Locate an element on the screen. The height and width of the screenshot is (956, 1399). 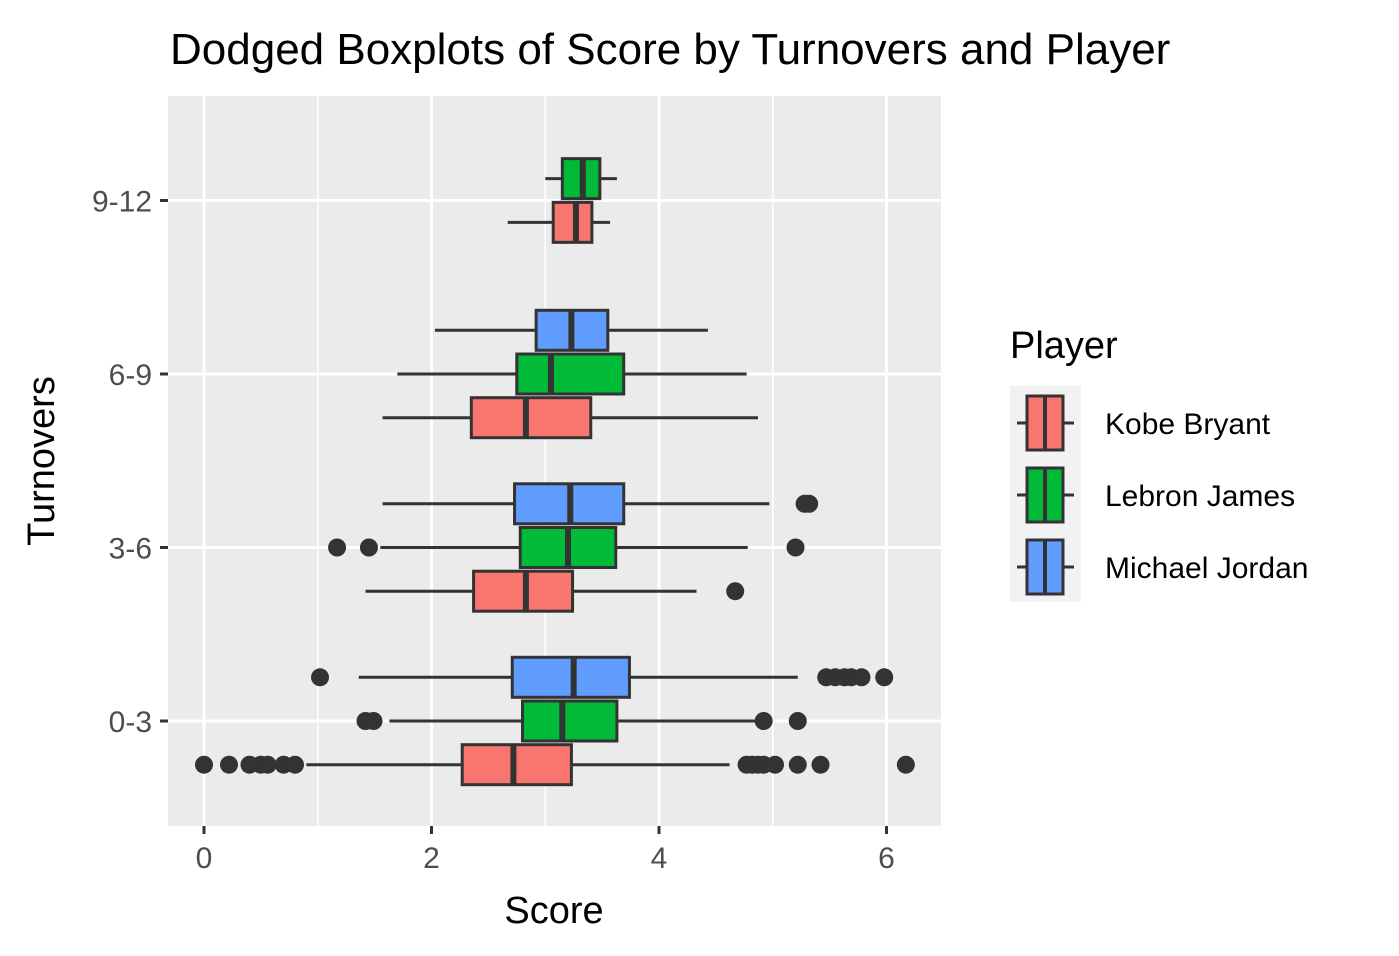
y-tick-label: 9-12 is located at coordinates (122, 202).